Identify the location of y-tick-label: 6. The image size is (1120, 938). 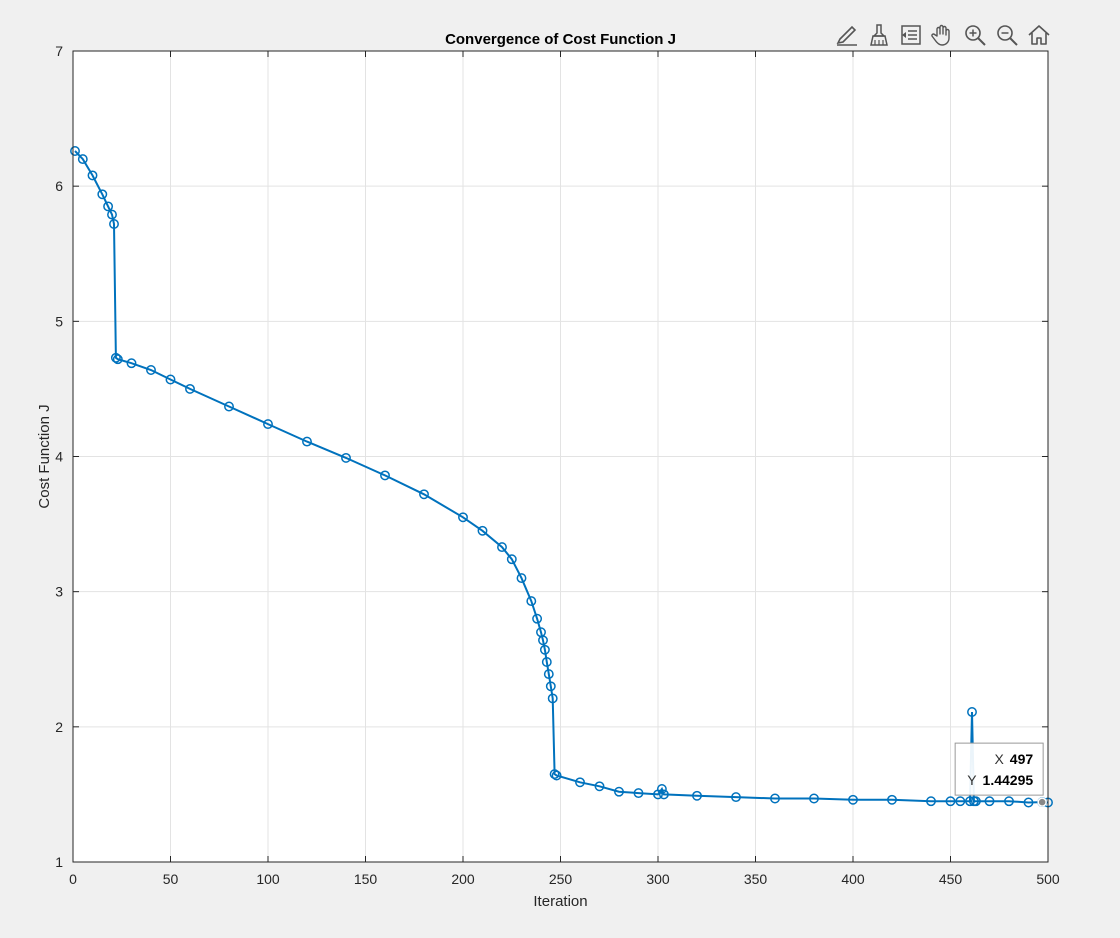
(59, 186).